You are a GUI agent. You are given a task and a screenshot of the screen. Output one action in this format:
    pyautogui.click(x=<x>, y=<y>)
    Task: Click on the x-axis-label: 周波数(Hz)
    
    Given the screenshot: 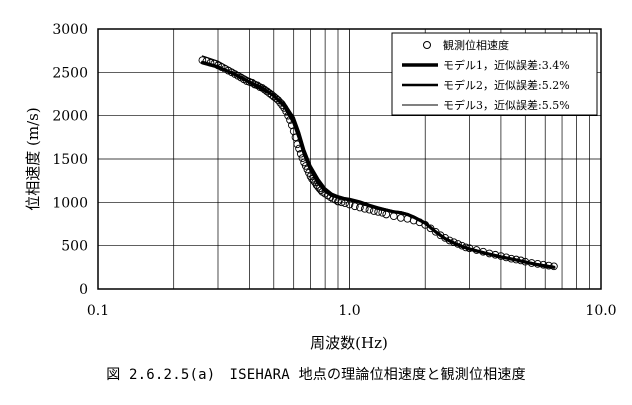 What is the action you would take?
    pyautogui.click(x=349, y=343)
    